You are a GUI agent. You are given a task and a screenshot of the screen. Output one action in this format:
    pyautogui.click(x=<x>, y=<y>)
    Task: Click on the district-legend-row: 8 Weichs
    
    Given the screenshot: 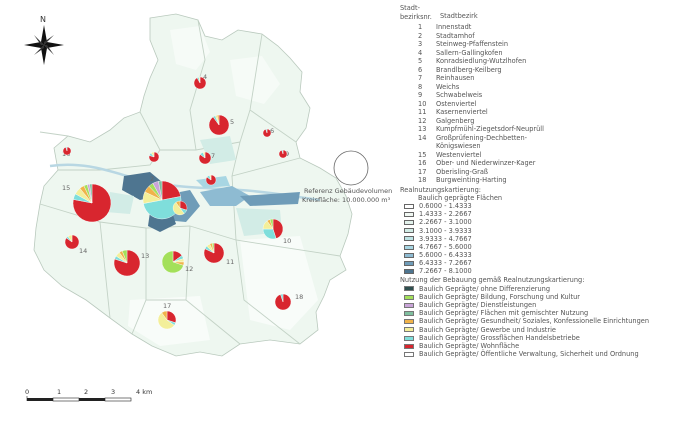 What is the action you would take?
    pyautogui.click(x=543, y=87)
    